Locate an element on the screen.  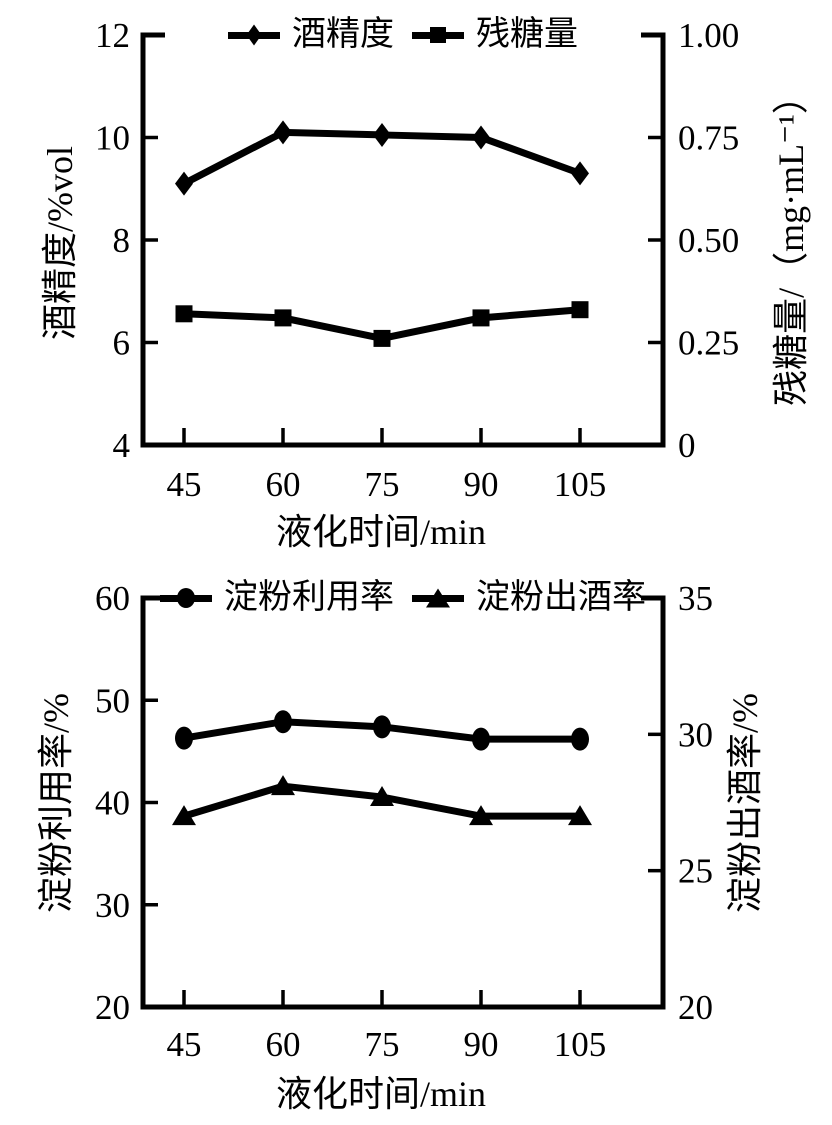
chart1-legend-item-alcohol: 酒精度 is located at coordinates (311, 35).